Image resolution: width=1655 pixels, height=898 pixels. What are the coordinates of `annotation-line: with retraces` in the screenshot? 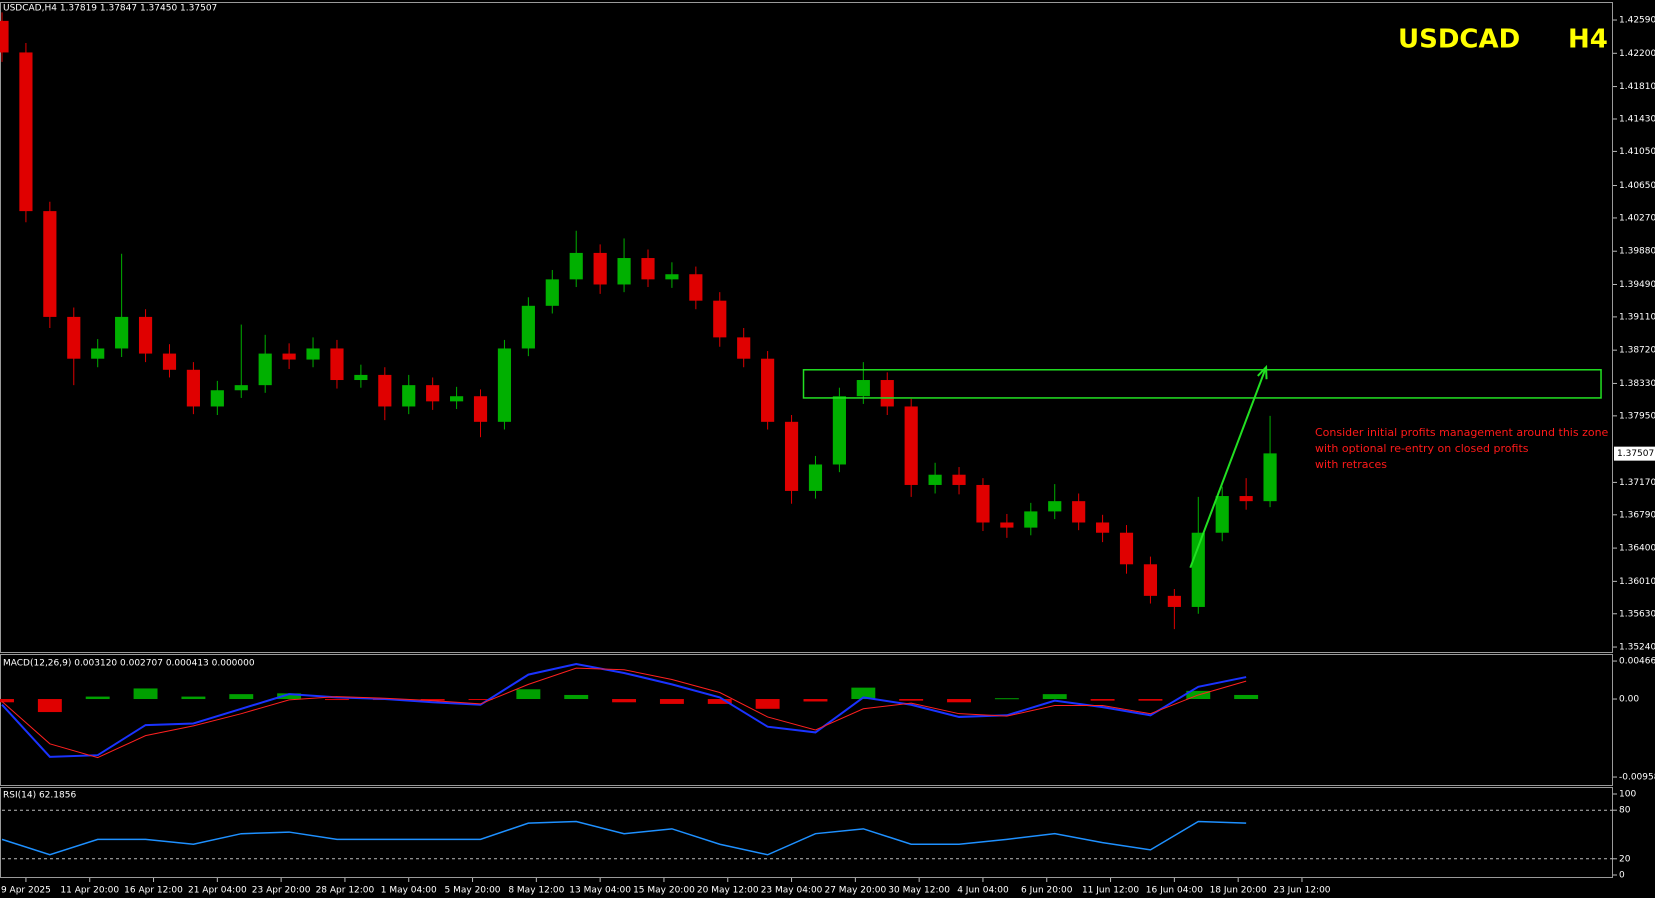 It's located at (1351, 464).